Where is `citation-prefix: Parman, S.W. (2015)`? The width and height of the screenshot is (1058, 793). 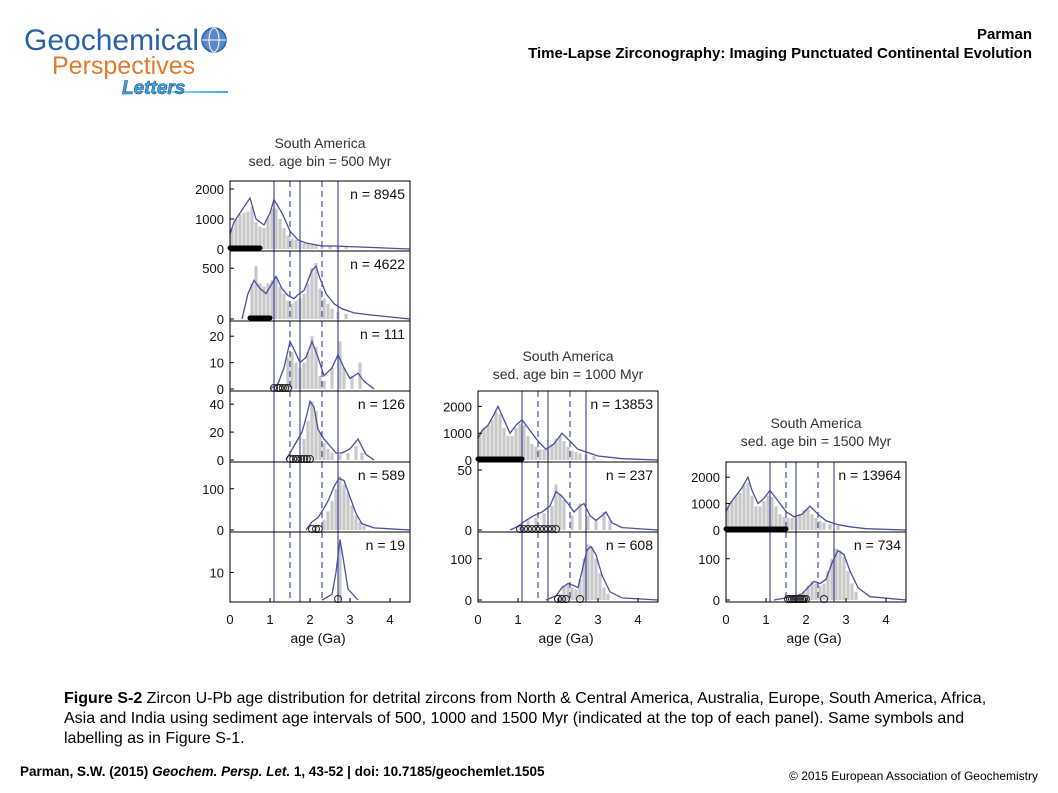 citation-prefix: Parman, S.W. (2015) is located at coordinates (86, 771).